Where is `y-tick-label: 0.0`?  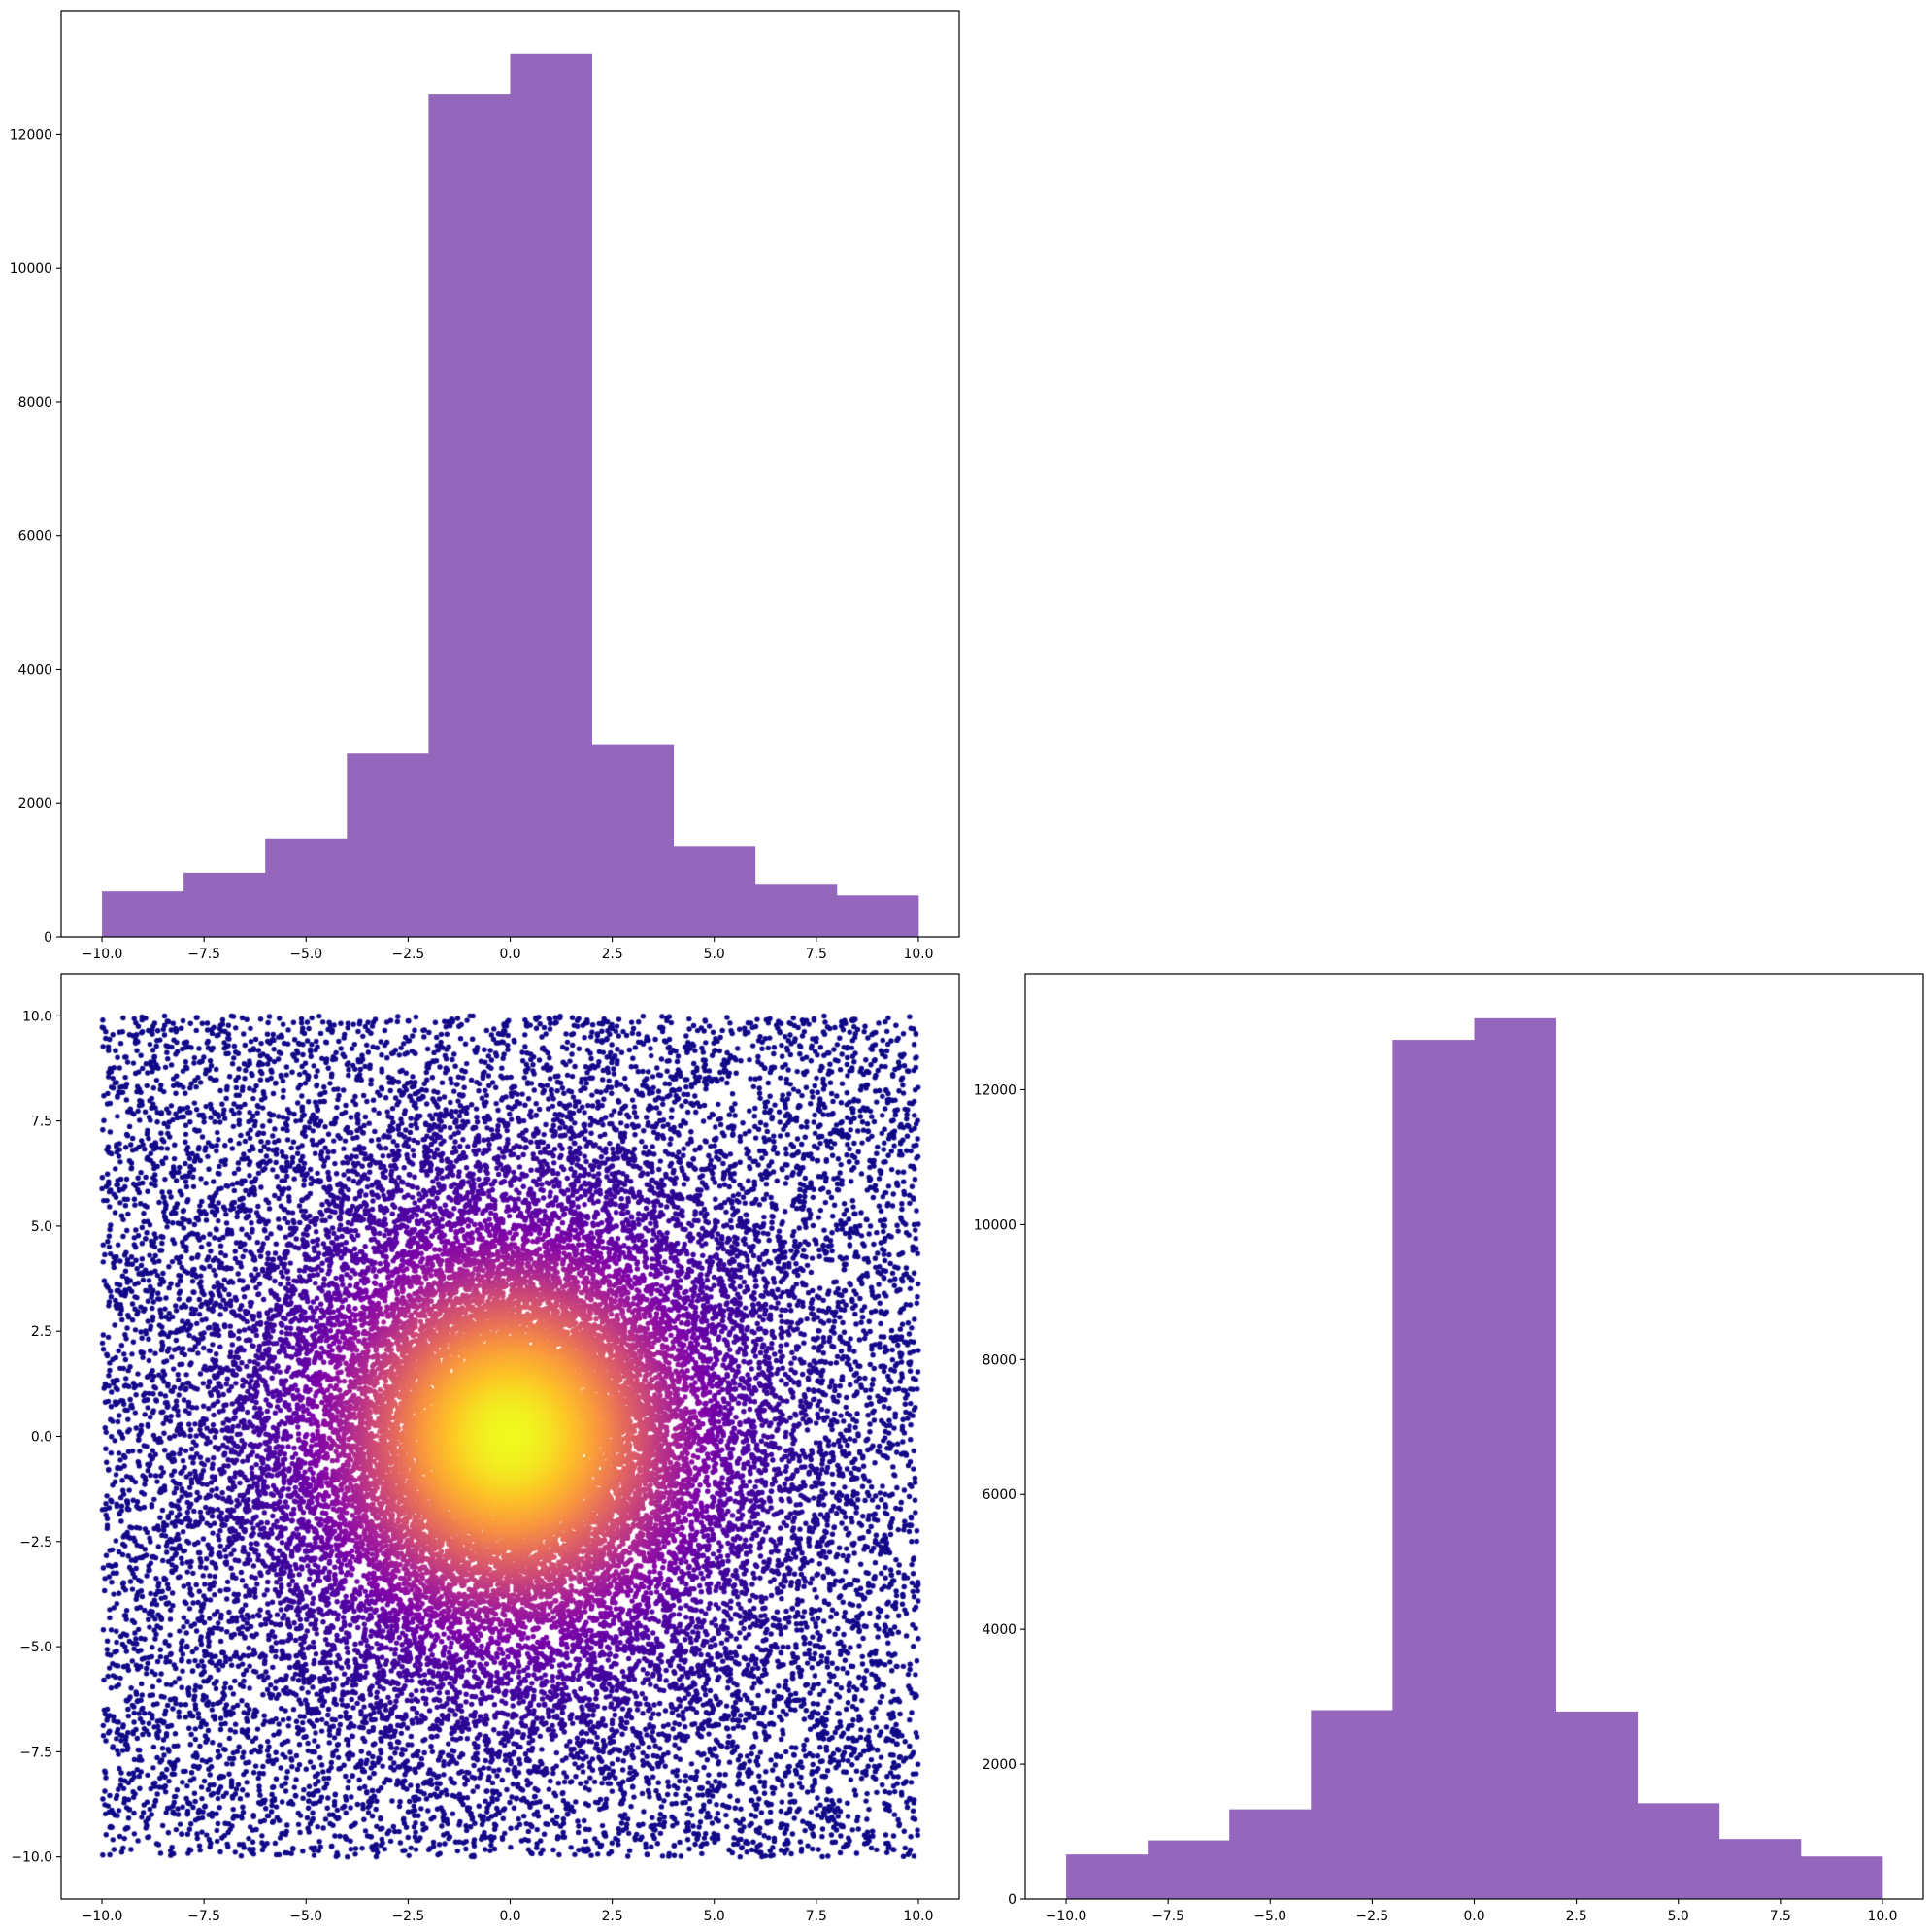 y-tick-label: 0.0 is located at coordinates (41, 1438).